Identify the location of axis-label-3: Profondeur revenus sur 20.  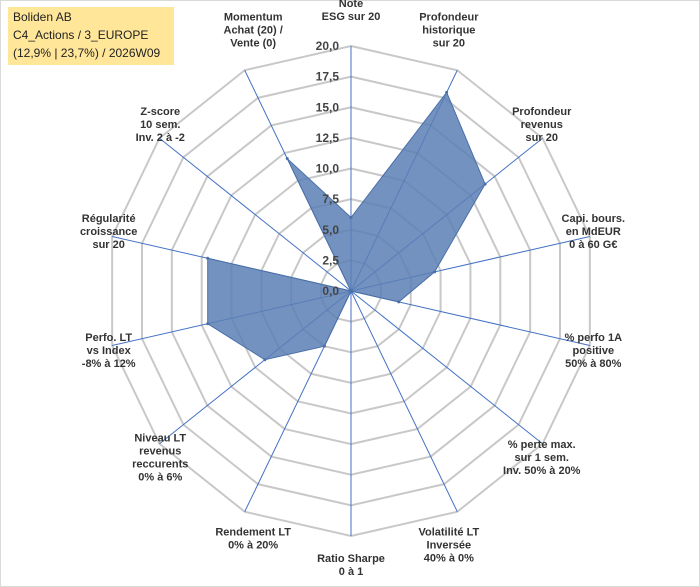
(542, 125).